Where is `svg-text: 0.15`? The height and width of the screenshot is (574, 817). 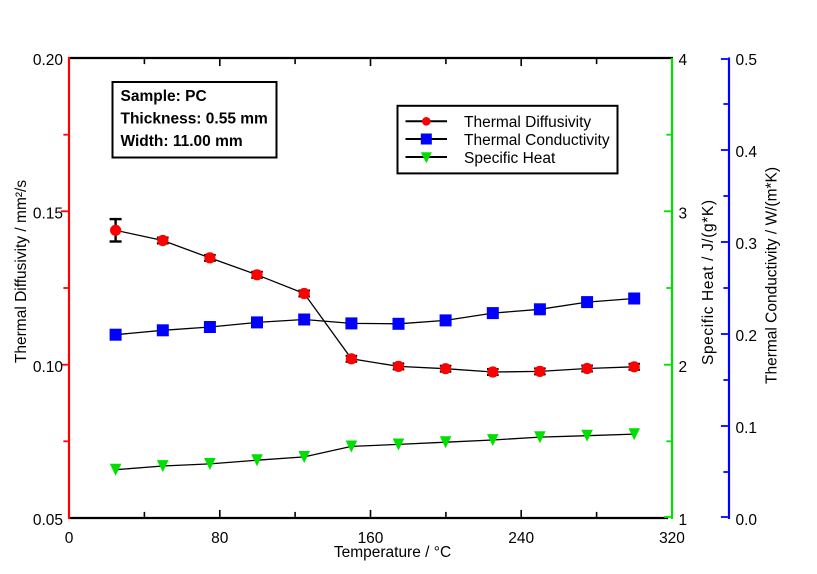
svg-text: 0.15 is located at coordinates (48, 213).